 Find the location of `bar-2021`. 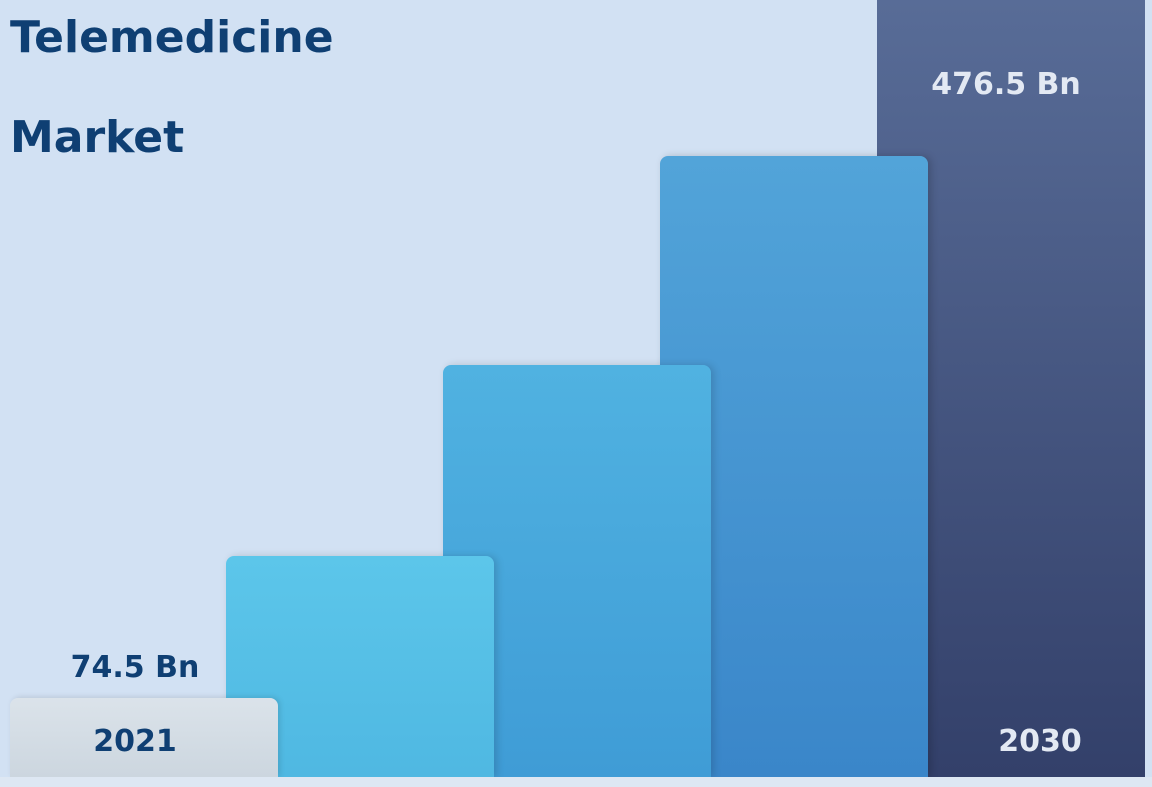

bar-2021 is located at coordinates (144, 737).